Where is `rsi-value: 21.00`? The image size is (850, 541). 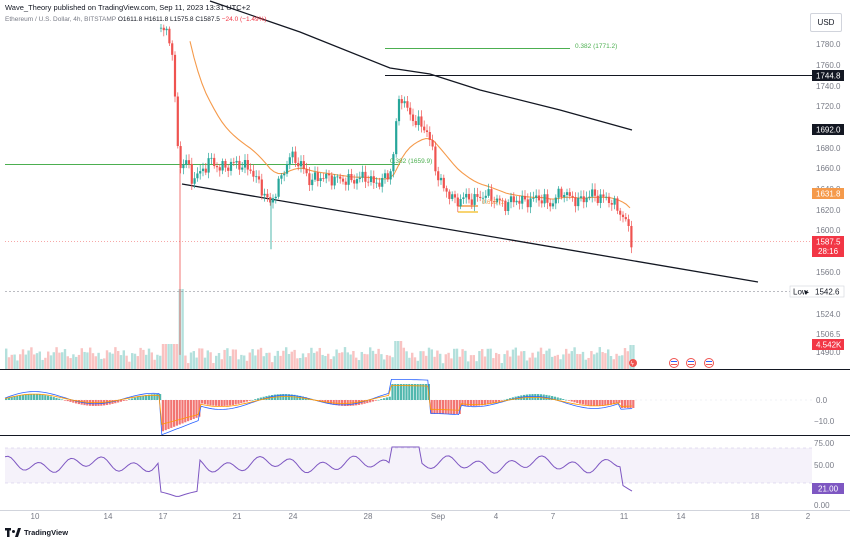
rsi-value: 21.00 is located at coordinates (828, 489).